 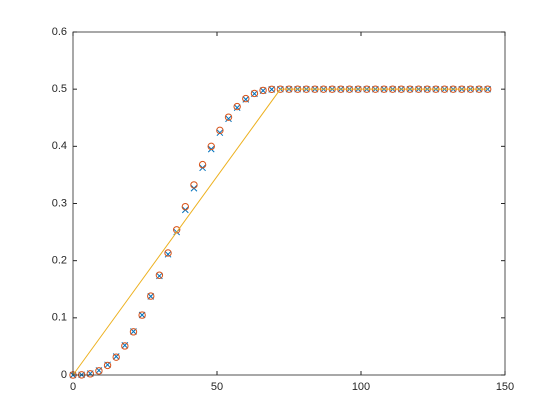 What do you see at coordinates (59, 89) in the screenshot?
I see `y-tick-label: 0.5` at bounding box center [59, 89].